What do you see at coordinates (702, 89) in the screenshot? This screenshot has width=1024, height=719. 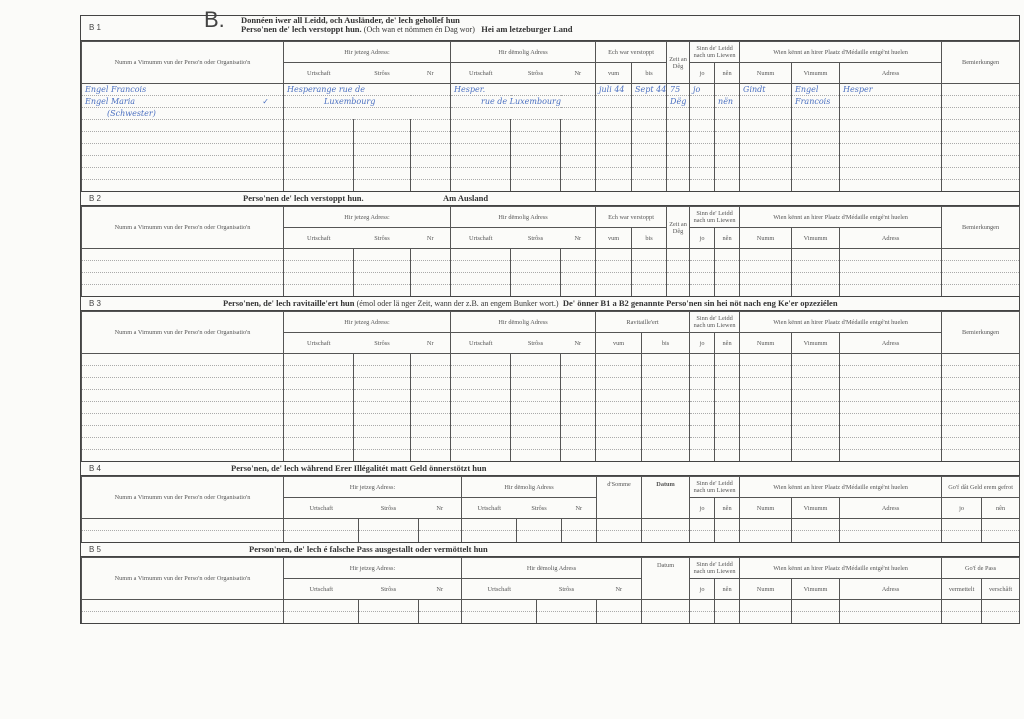 I see `cell-yes: jo` at bounding box center [702, 89].